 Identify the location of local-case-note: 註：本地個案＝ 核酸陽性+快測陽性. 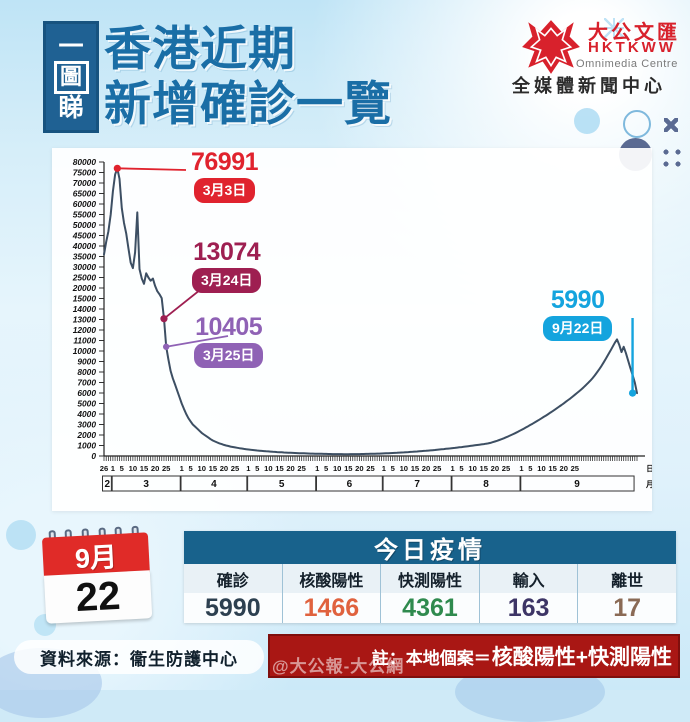
(474, 656).